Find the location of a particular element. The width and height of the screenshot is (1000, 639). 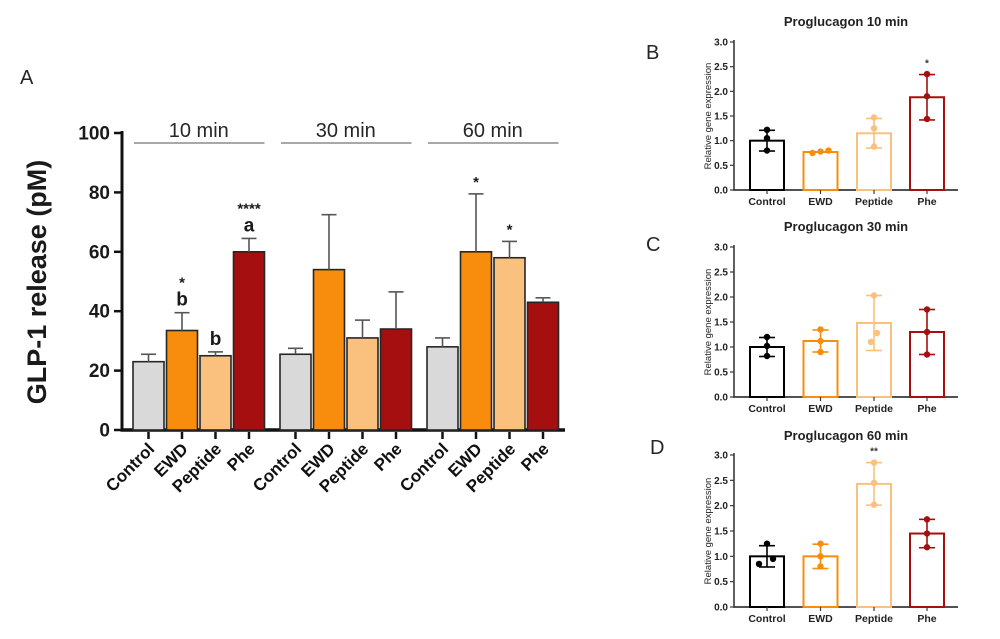

bar-control-10min is located at coordinates (148, 395).